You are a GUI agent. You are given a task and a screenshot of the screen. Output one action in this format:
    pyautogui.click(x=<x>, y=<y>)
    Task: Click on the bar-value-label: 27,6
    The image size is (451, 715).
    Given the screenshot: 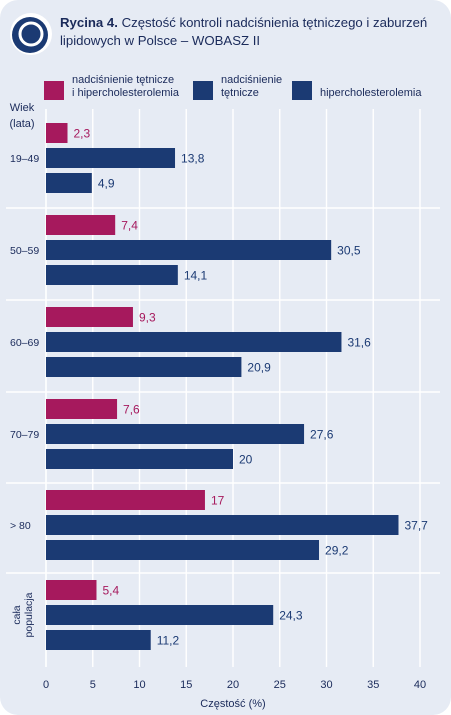 What is the action you would take?
    pyautogui.click(x=322, y=435)
    